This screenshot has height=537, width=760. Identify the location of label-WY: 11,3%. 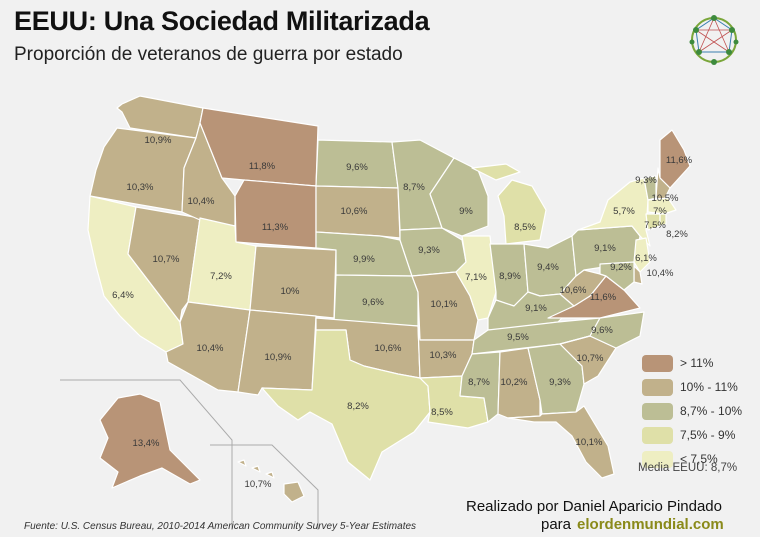
(275, 227).